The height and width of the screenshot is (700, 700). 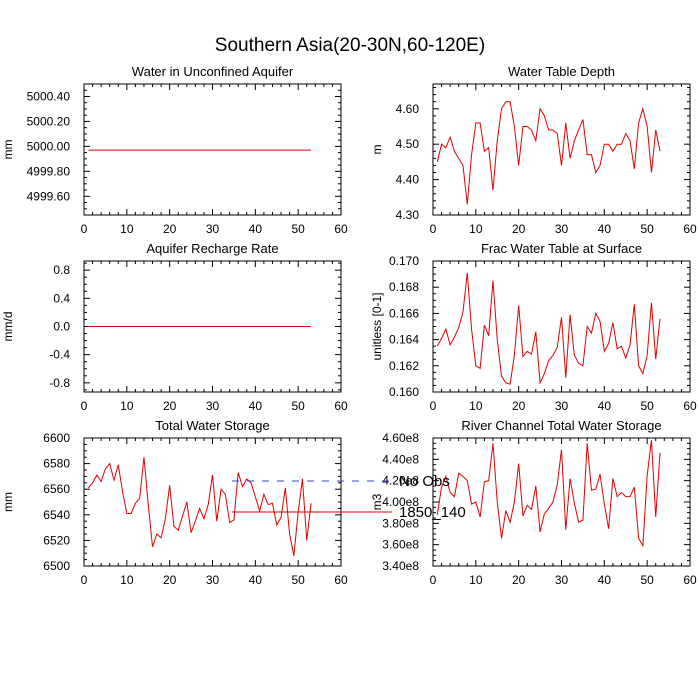 I want to click on y-tick-label: 0.168, so click(x=404, y=287).